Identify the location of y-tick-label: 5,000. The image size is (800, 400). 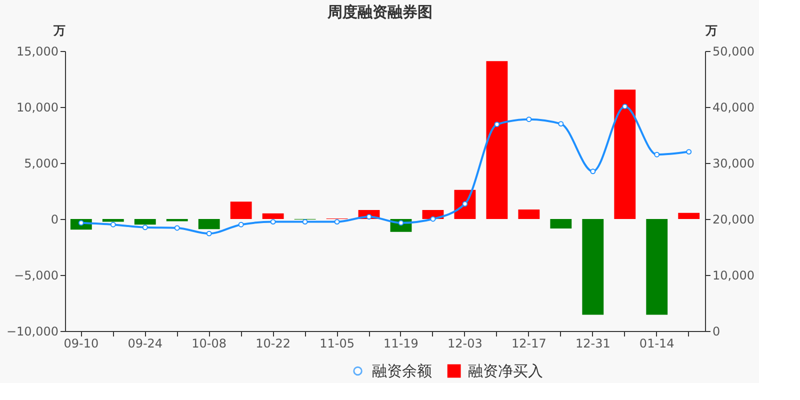
(41, 163).